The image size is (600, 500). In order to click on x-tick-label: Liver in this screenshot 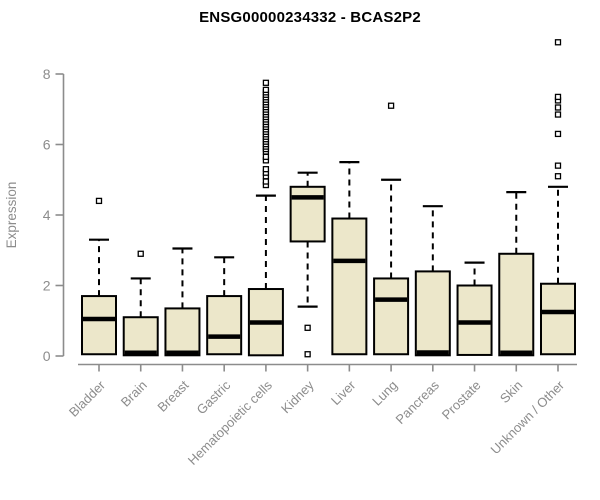, I will do `click(343, 392)`.